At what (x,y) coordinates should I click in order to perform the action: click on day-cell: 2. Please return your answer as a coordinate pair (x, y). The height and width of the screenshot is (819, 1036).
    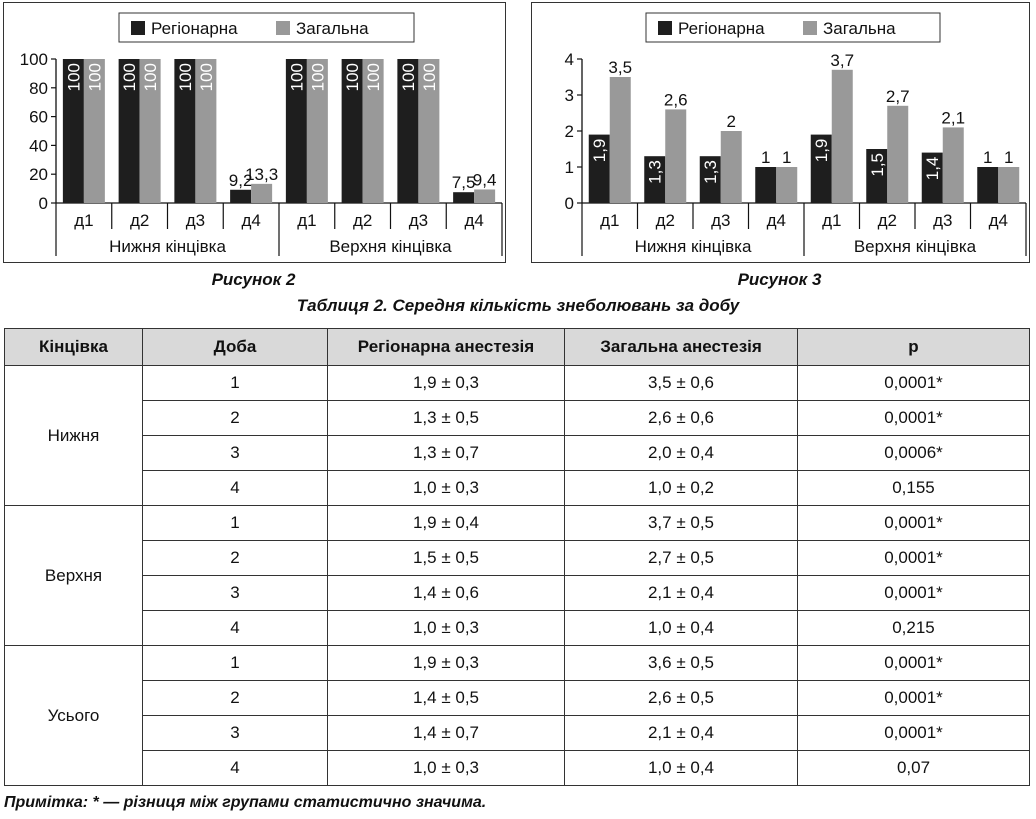
    Looking at the image, I should click on (235, 418).